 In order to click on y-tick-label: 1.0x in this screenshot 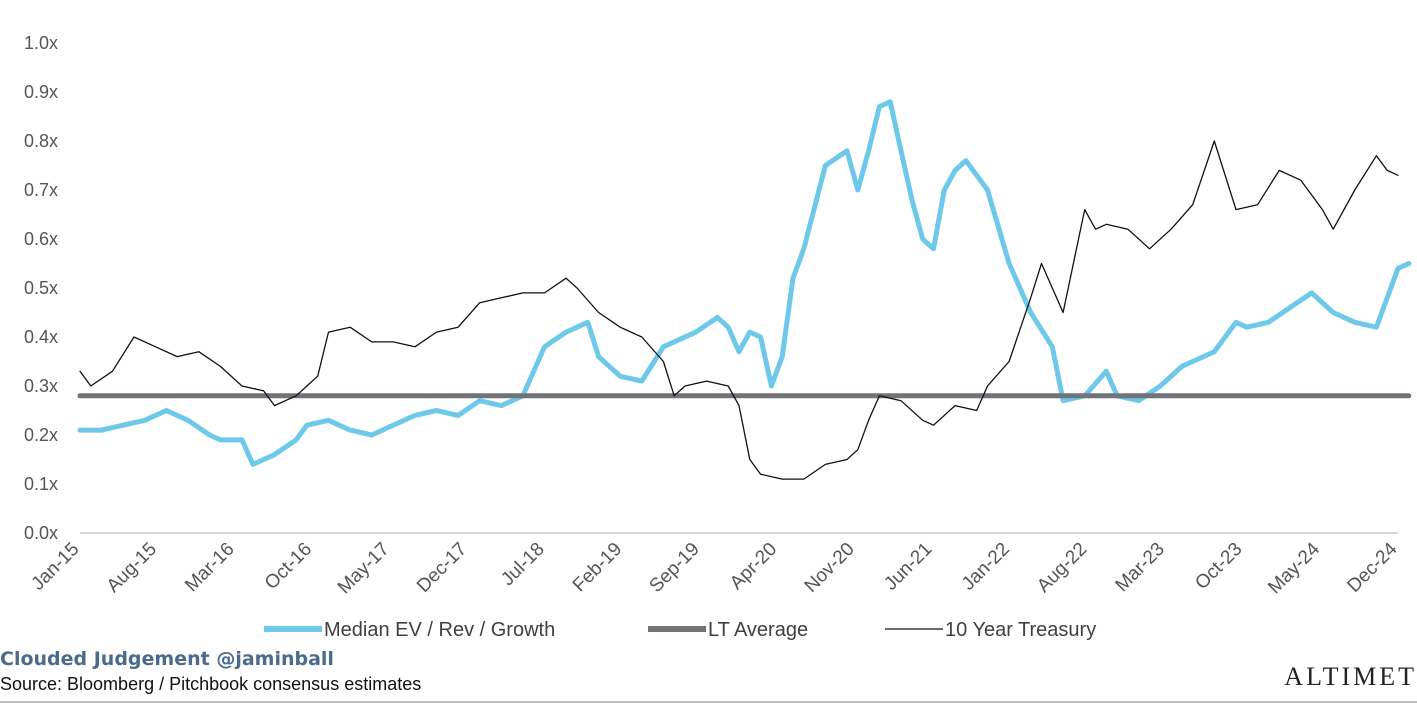, I will do `click(41, 43)`.